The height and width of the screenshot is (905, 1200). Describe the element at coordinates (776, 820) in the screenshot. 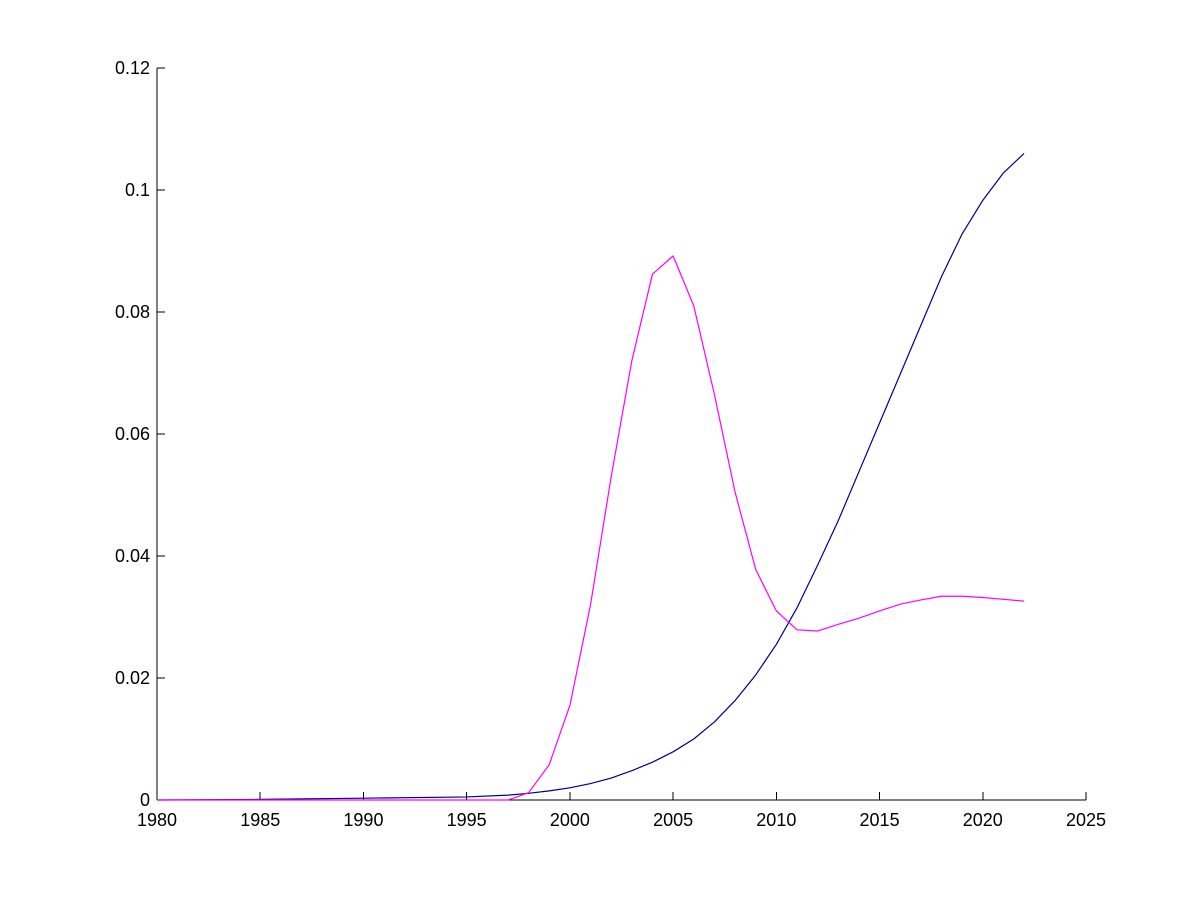

I see `x-tick-label: 2010` at that location.